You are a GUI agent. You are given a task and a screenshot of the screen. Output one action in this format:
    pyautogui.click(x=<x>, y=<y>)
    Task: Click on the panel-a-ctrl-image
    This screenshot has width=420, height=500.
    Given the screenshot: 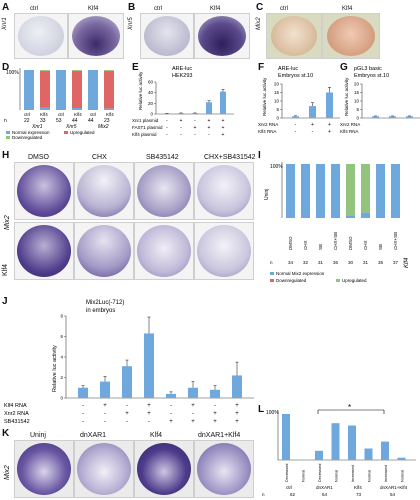 What is the action you would take?
    pyautogui.click(x=41, y=36)
    